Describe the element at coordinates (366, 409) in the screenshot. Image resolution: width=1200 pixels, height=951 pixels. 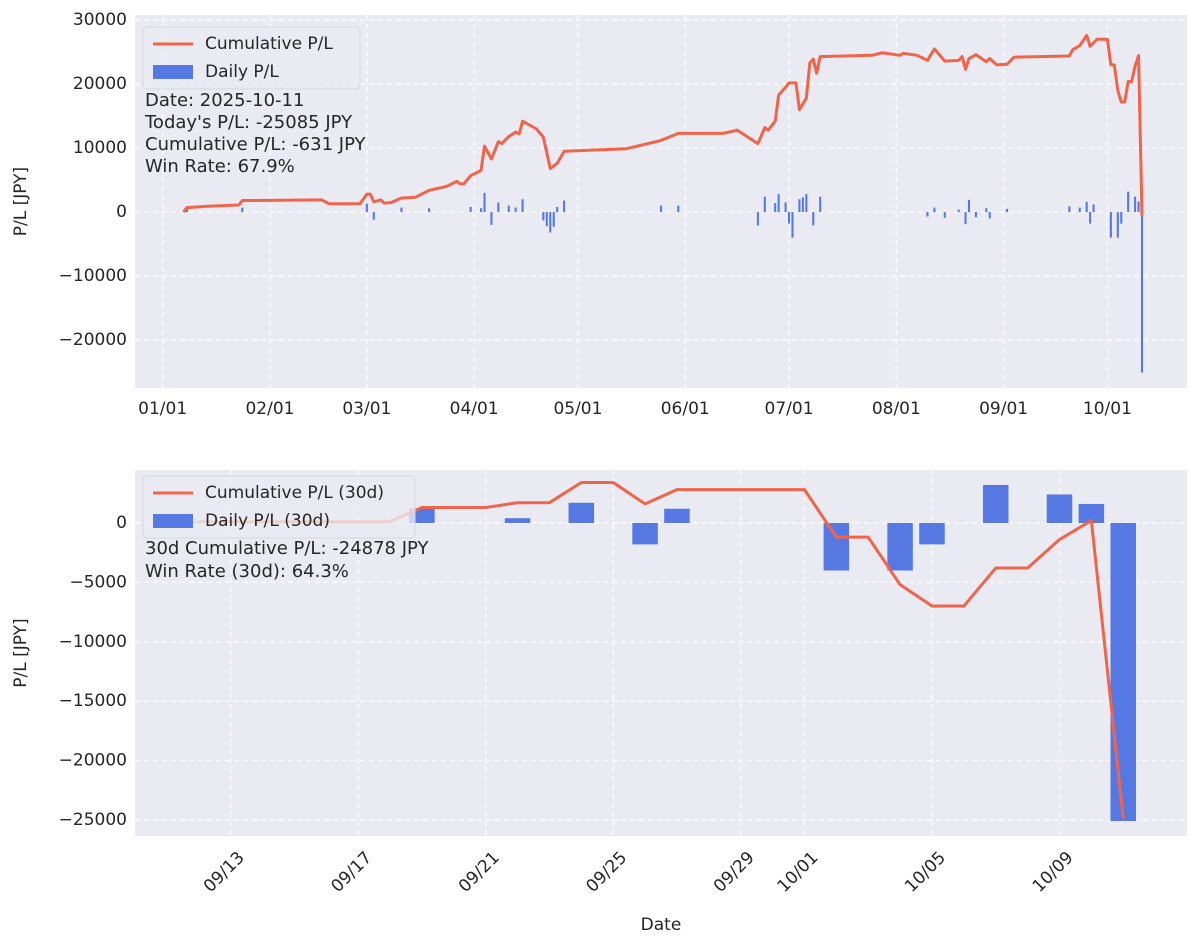
I see `x-tick-label: 03/01` at that location.